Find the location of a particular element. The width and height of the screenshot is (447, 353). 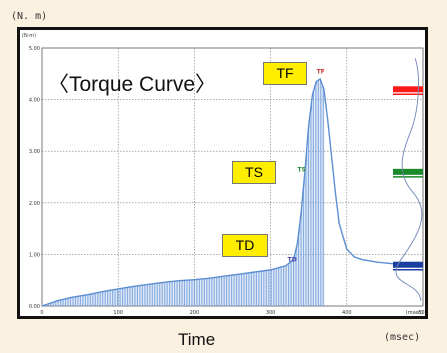

inner-y-unit: (N·m) is located at coordinates (29, 36).